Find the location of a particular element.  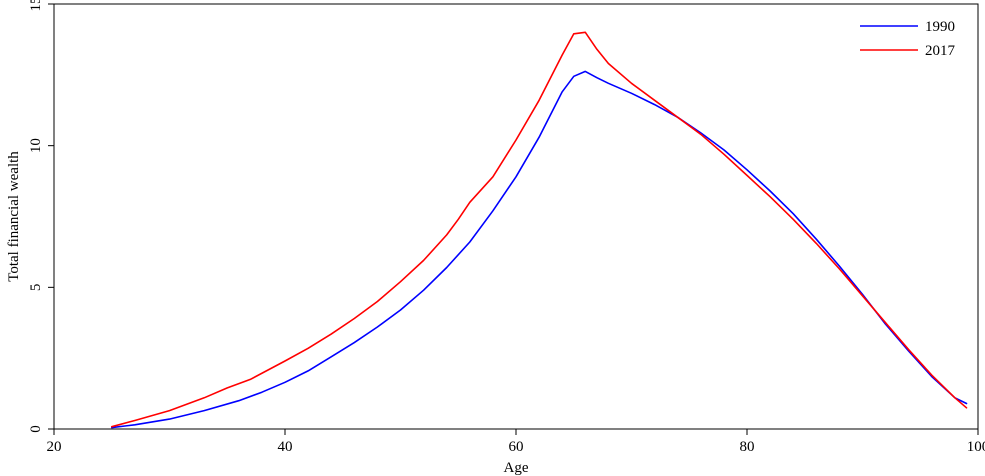

y-axis-title: Total financial wealth is located at coordinates (14, 216).